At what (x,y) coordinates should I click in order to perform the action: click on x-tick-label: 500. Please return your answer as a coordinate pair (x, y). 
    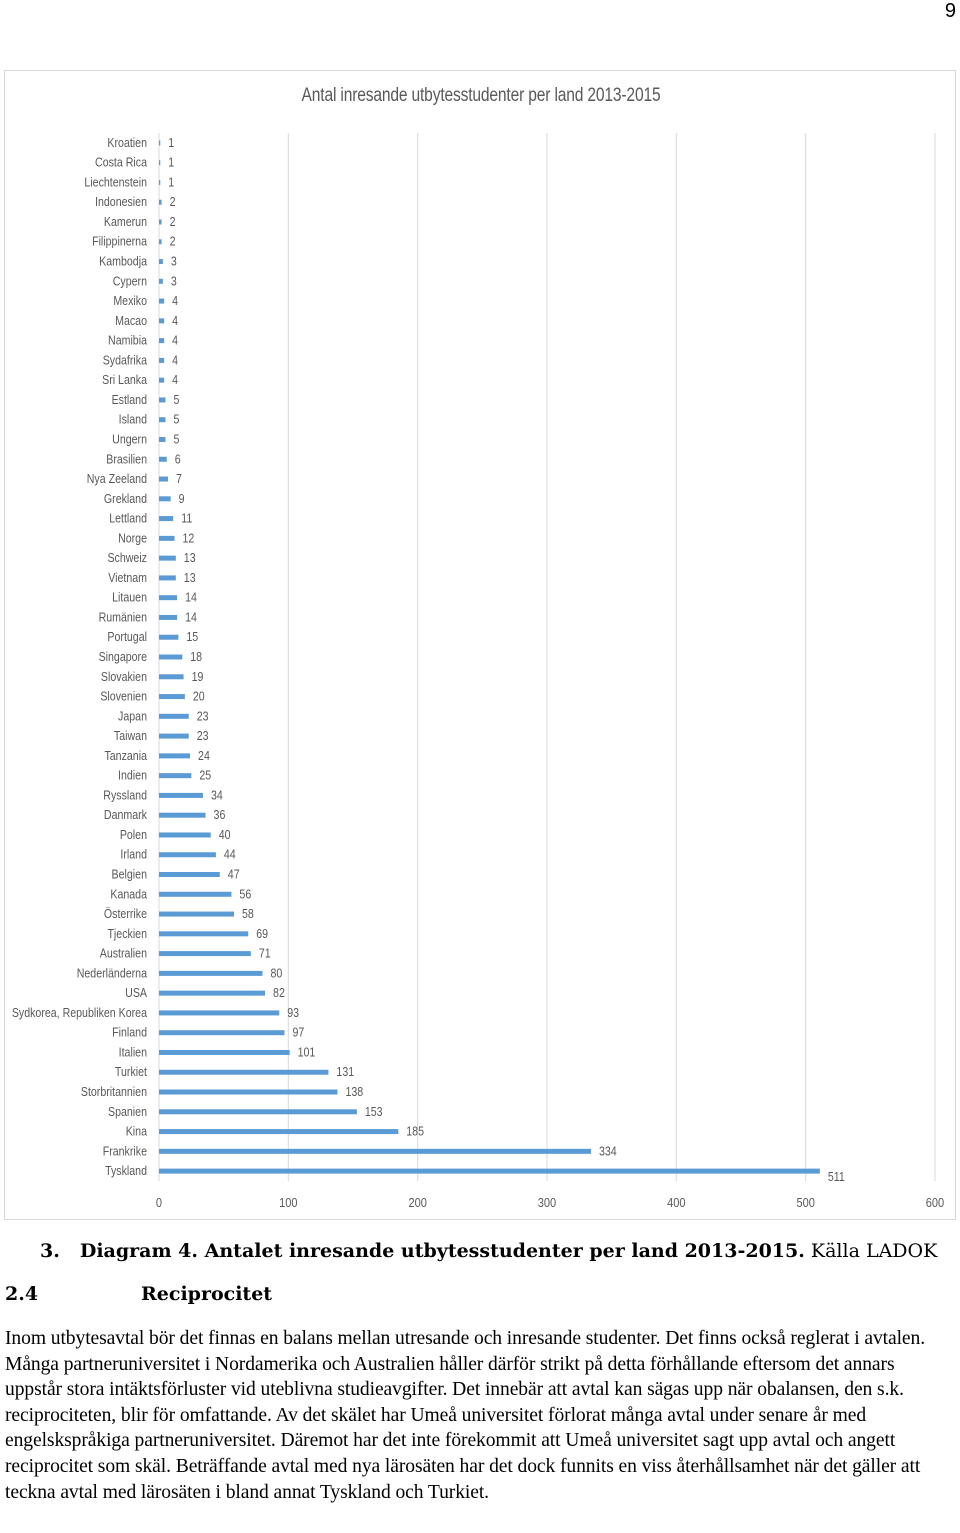
    Looking at the image, I should click on (805, 1202).